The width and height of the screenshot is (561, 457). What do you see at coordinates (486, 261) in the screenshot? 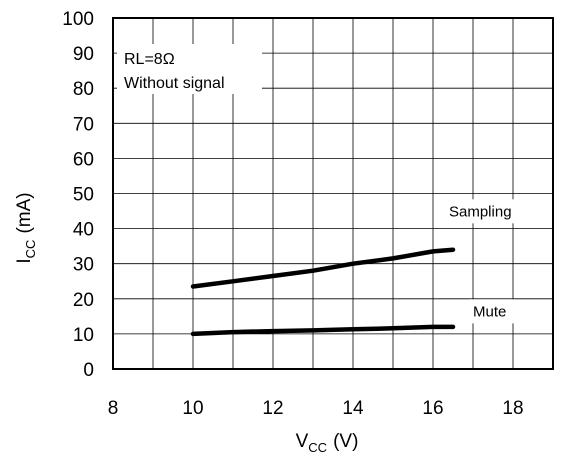
I see `series-labels: Sampling Mute` at bounding box center [486, 261].